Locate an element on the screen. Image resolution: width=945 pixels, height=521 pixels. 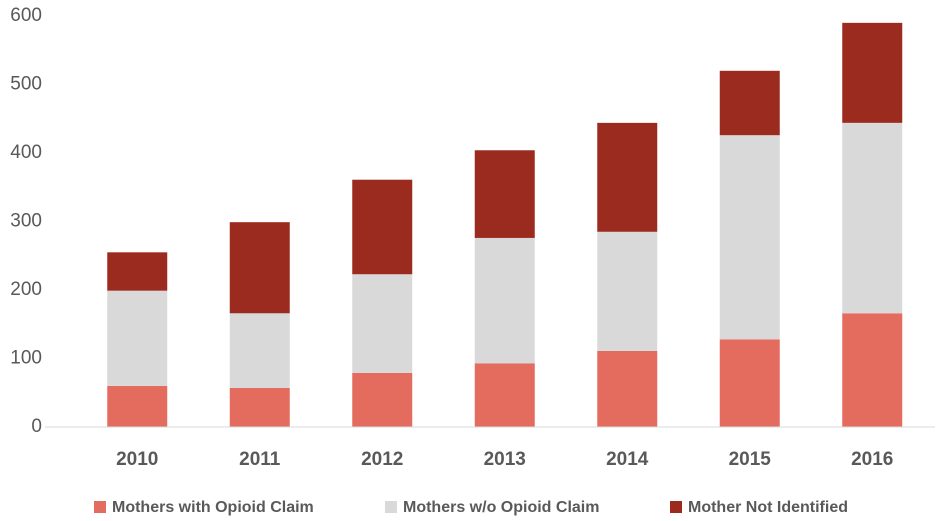
y-tick-label: 100 is located at coordinates (26, 358).